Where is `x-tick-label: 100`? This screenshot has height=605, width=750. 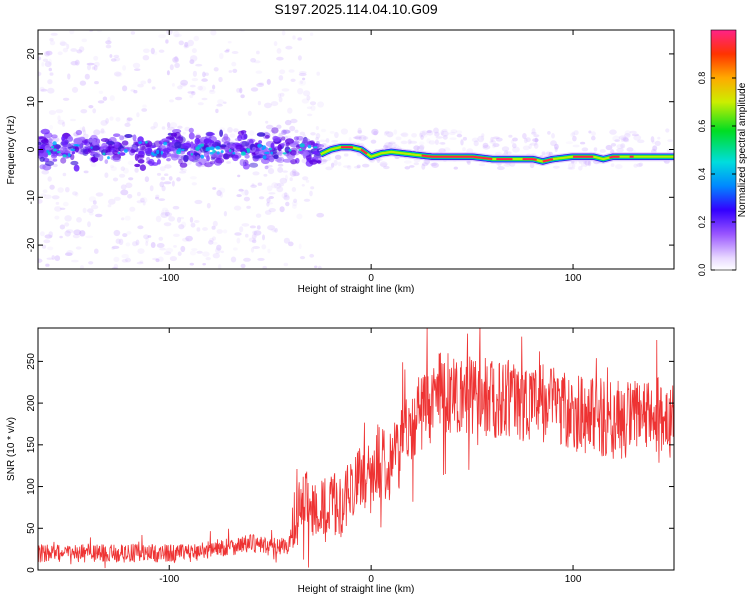 x-tick-label: 100 is located at coordinates (573, 278).